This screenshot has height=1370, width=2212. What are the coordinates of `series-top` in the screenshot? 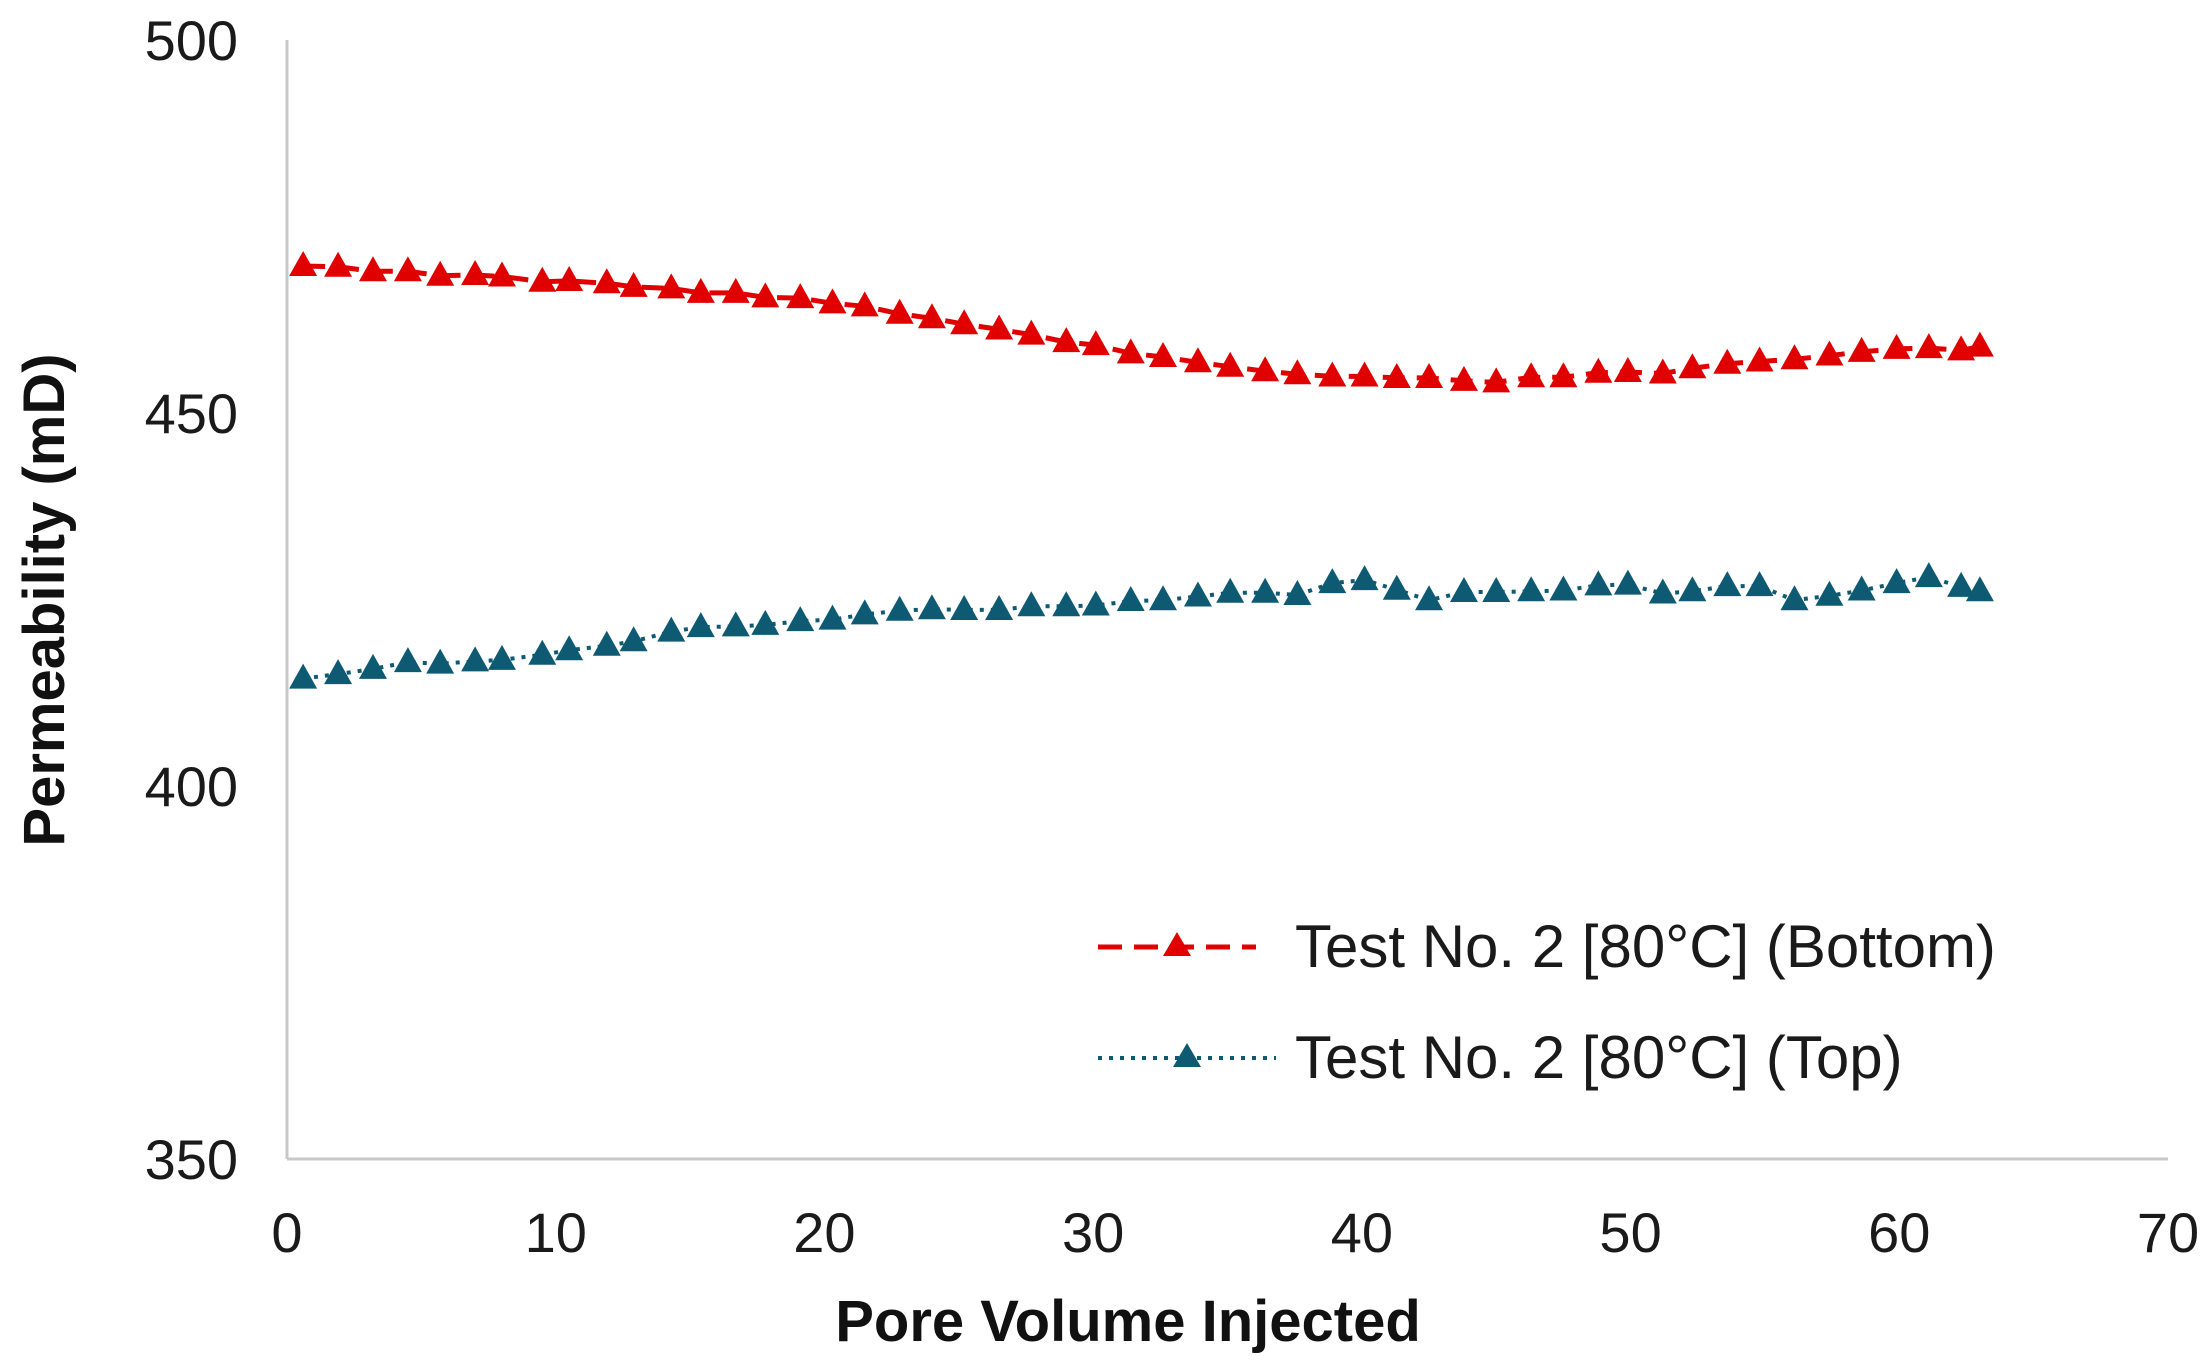 It's located at (1141, 625).